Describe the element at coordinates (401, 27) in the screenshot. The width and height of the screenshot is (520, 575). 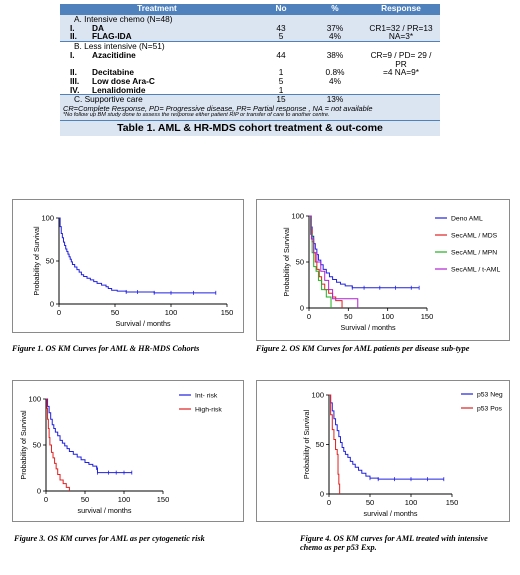
I see `response-text: CR1=32 / PR=13` at that location.